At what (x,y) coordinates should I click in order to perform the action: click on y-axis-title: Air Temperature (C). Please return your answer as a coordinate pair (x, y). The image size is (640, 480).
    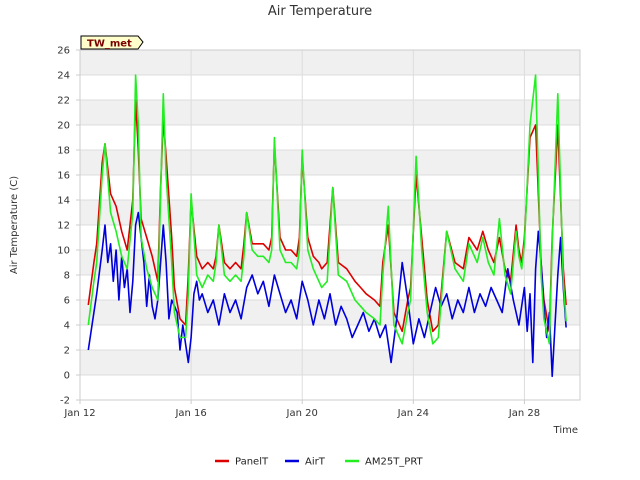
    Looking at the image, I should click on (14, 225).